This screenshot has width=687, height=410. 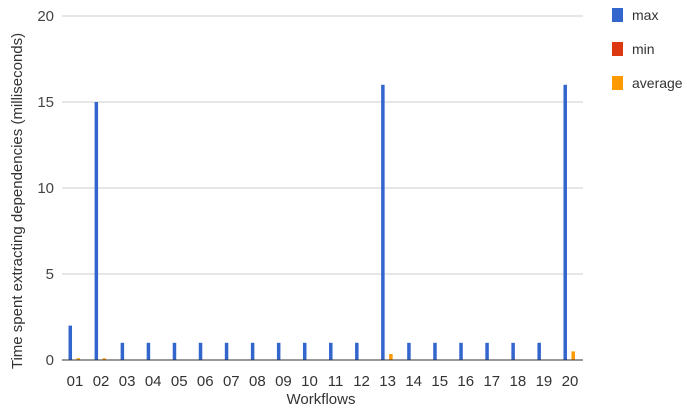 I want to click on x-tick-label: 14, so click(x=413, y=381).